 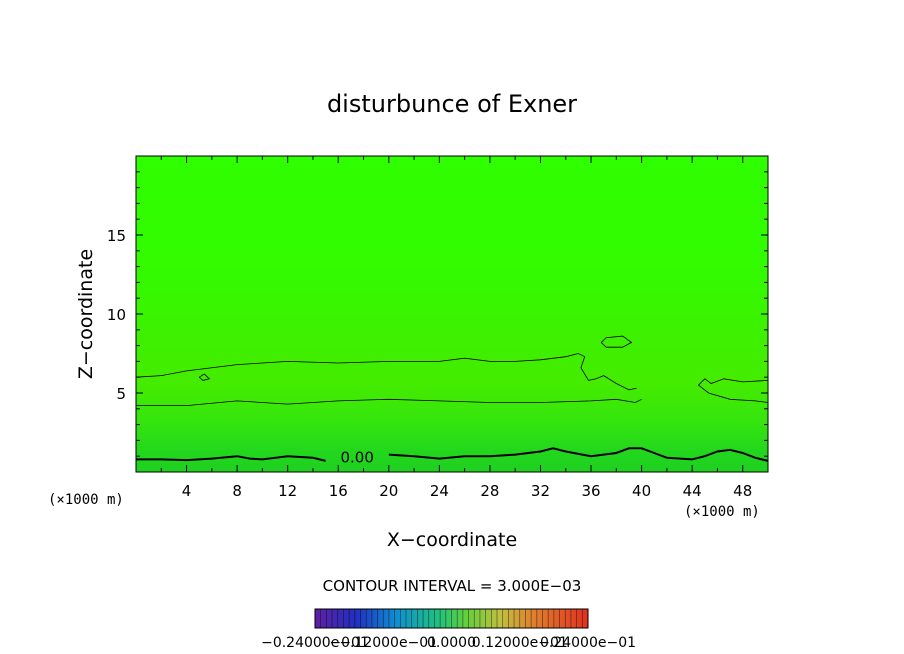 I want to click on colorbar-label: −0.24000e−01, so click(x=315, y=643).